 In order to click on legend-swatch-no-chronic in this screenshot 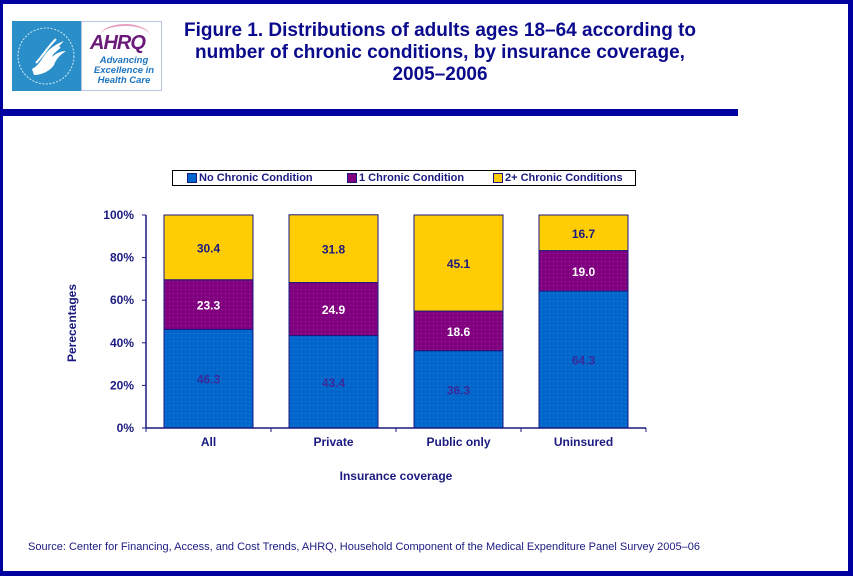, I will do `click(192, 178)`.